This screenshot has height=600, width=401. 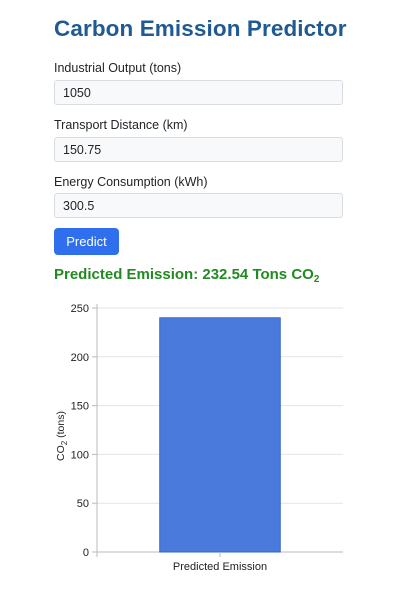 I want to click on transport-distance-label: Transport Distance (km), so click(x=121, y=125).